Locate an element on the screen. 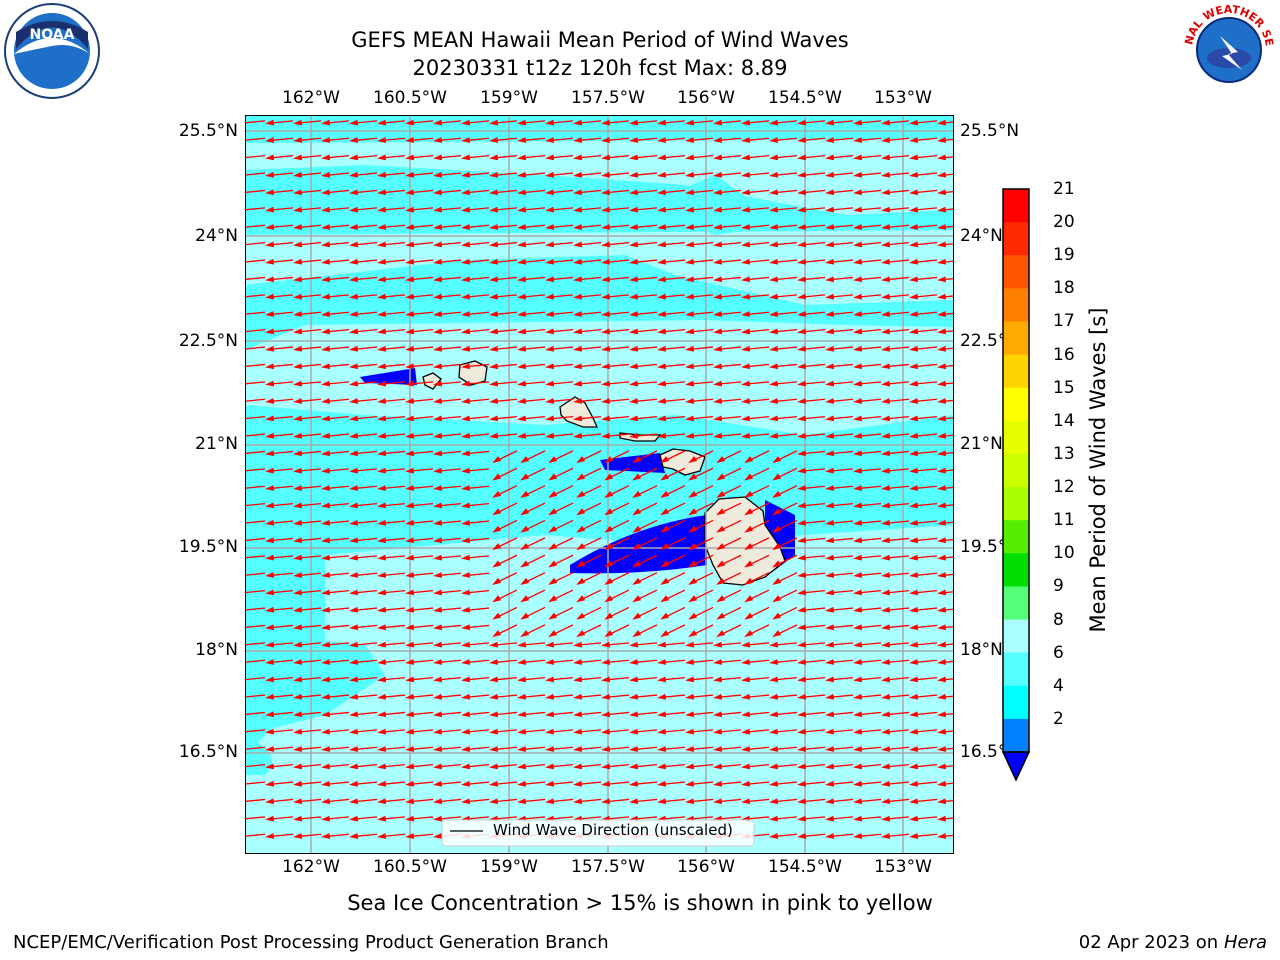 This screenshot has width=1280, height=960. colorbar is located at coordinates (1016, 485).